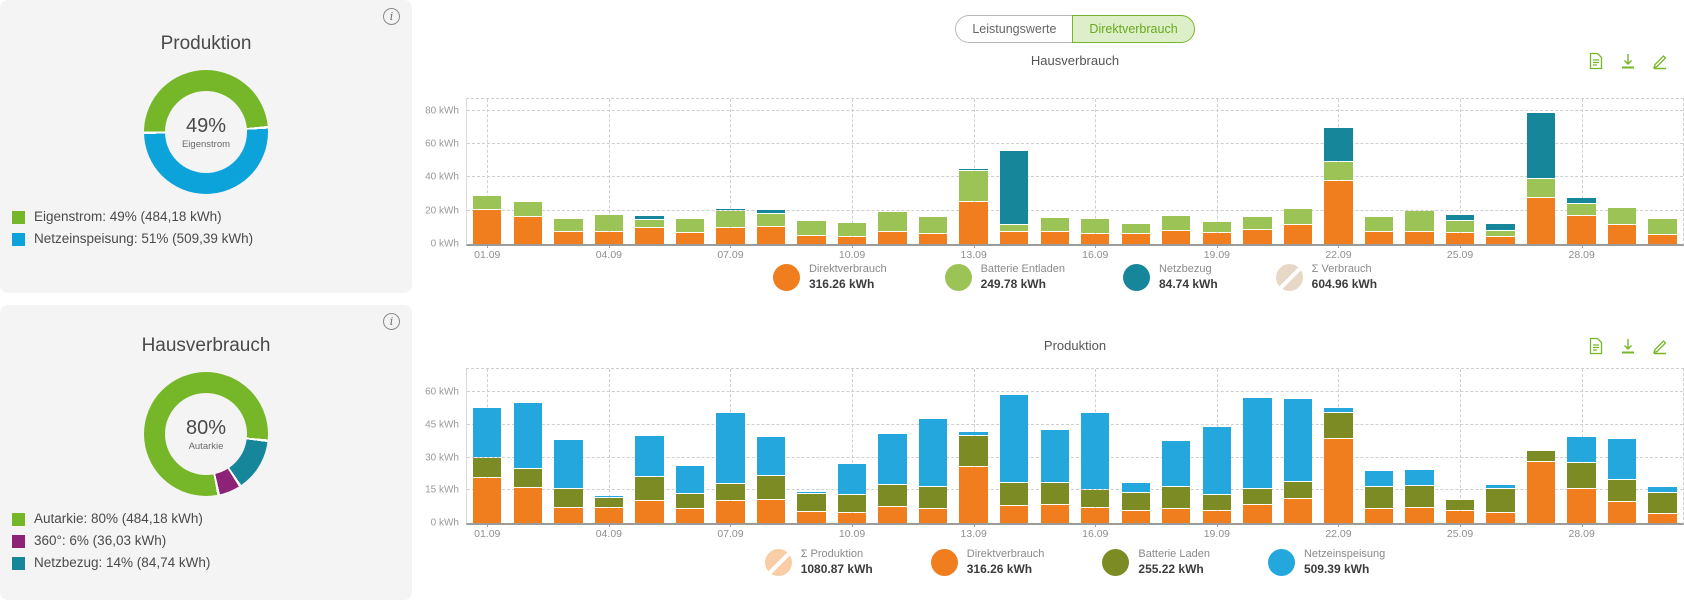 This screenshot has width=1684, height=600. Describe the element at coordinates (391, 16) in the screenshot. I see `info-icon: i` at that location.